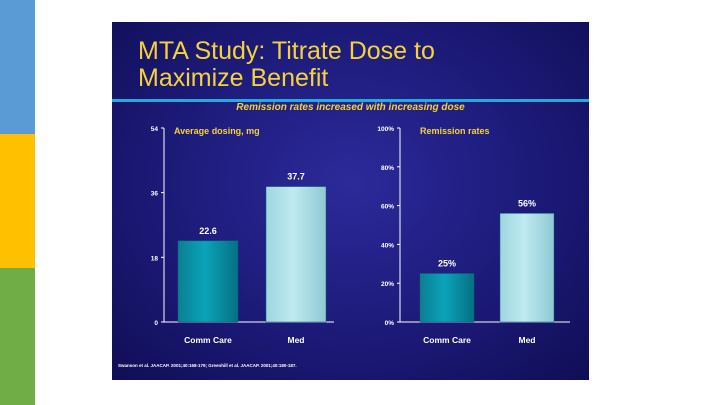 This screenshot has width=720, height=405. I want to click on y-tick-label: 18, so click(155, 258).